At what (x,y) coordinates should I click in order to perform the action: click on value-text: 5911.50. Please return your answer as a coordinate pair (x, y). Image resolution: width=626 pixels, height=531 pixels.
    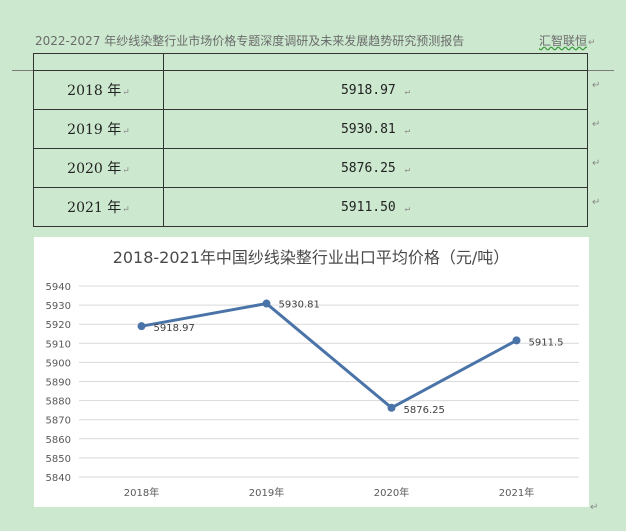
    Looking at the image, I should click on (368, 207).